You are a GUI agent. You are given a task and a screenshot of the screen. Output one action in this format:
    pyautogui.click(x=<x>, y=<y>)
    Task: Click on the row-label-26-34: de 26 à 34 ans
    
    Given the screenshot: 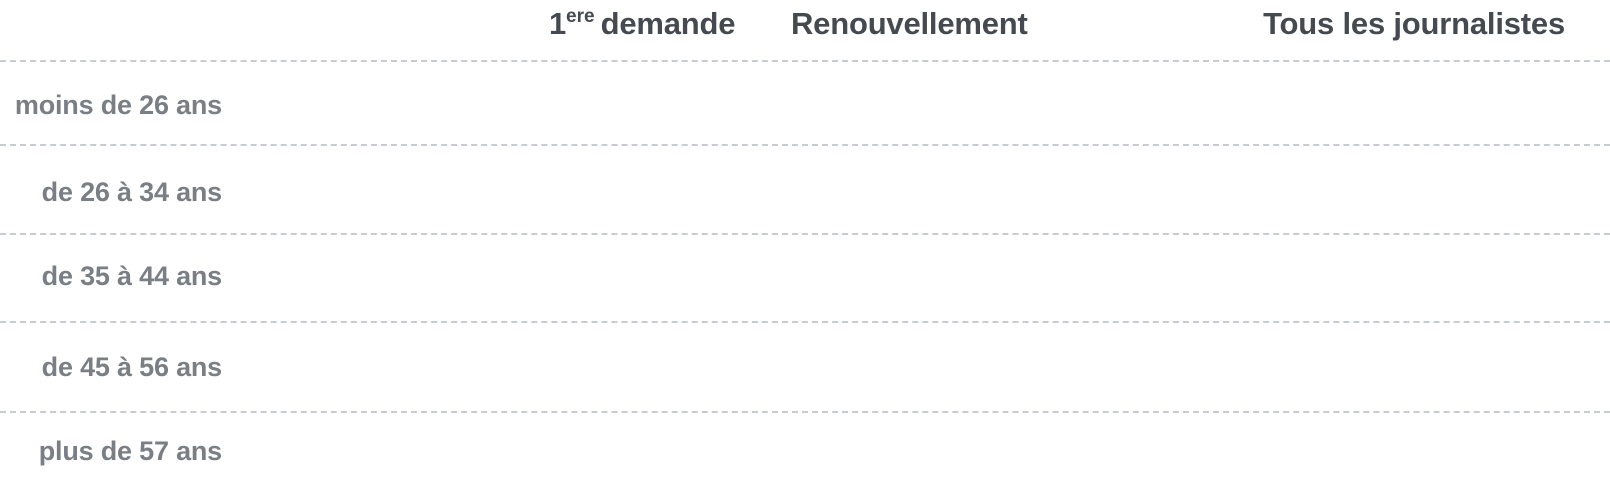 What is the action you would take?
    pyautogui.click(x=132, y=192)
    